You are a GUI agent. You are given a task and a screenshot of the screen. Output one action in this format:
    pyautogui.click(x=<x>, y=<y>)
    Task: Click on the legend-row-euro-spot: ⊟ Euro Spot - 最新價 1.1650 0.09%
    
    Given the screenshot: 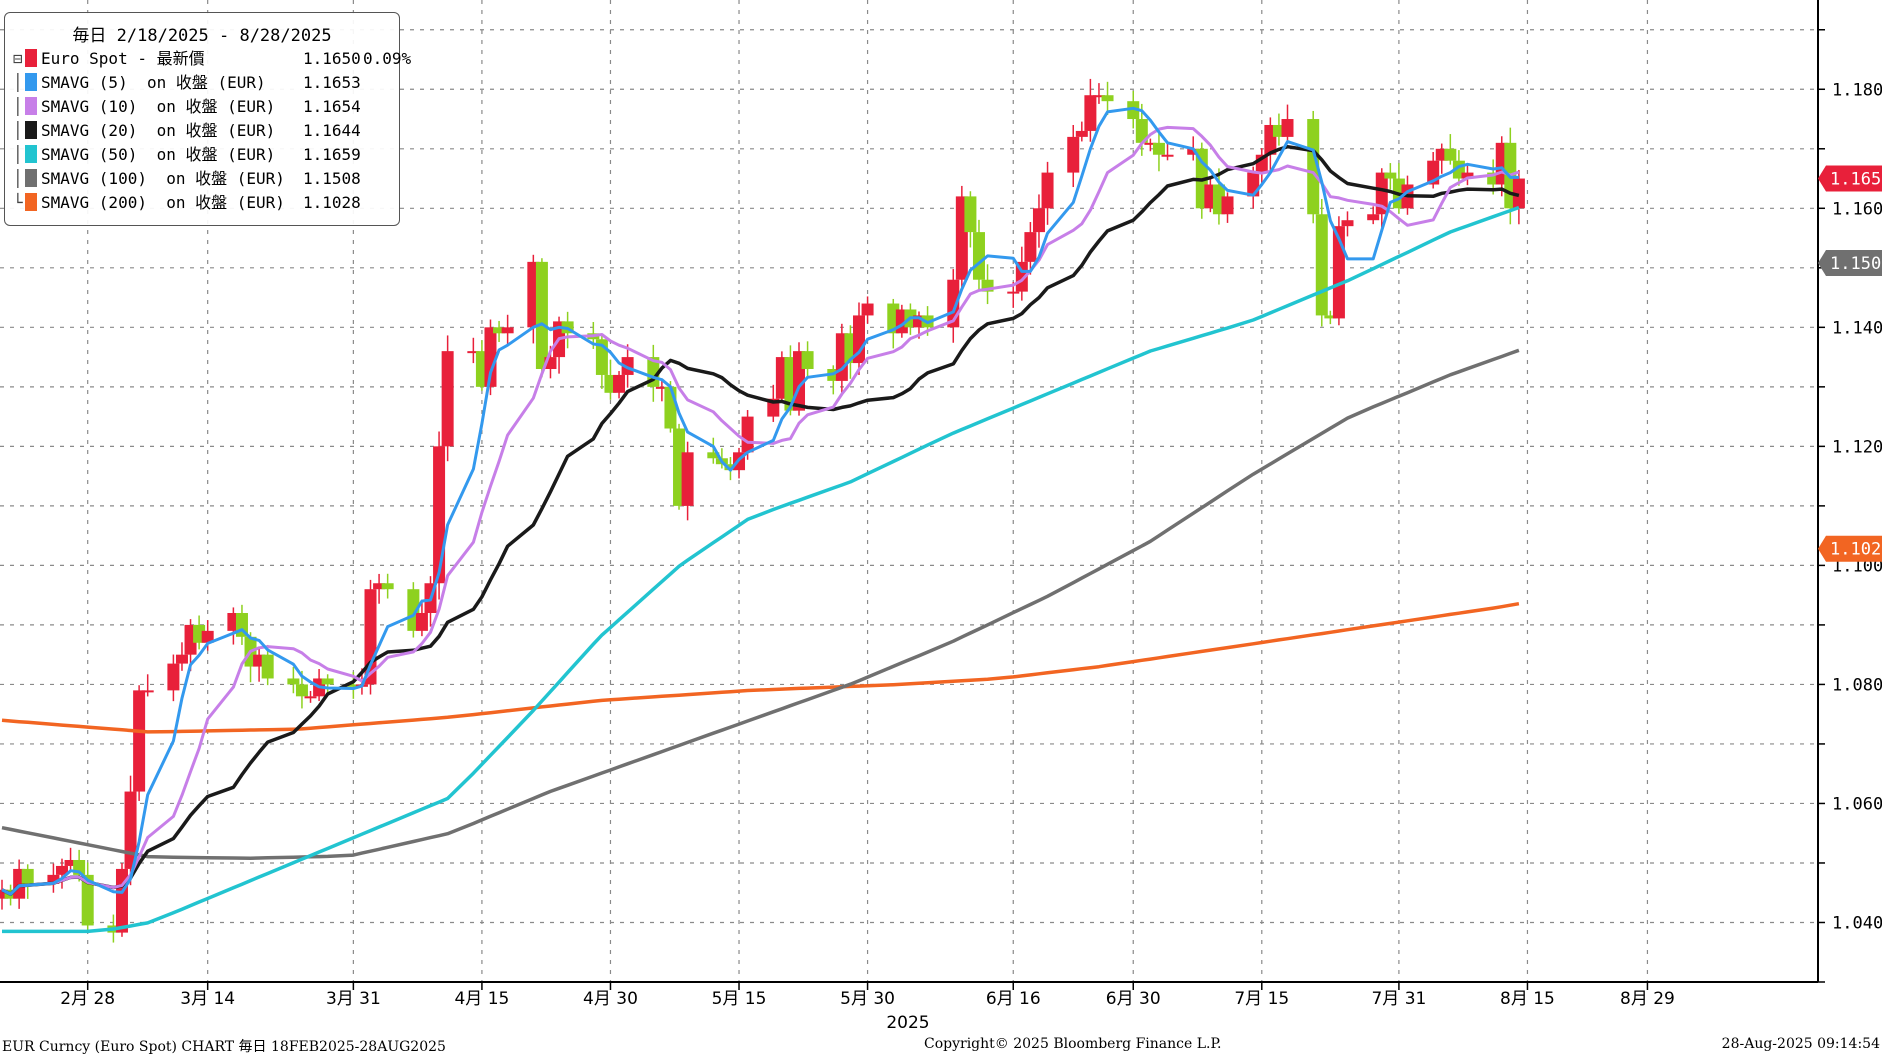 What is the action you would take?
    pyautogui.click(x=212, y=59)
    